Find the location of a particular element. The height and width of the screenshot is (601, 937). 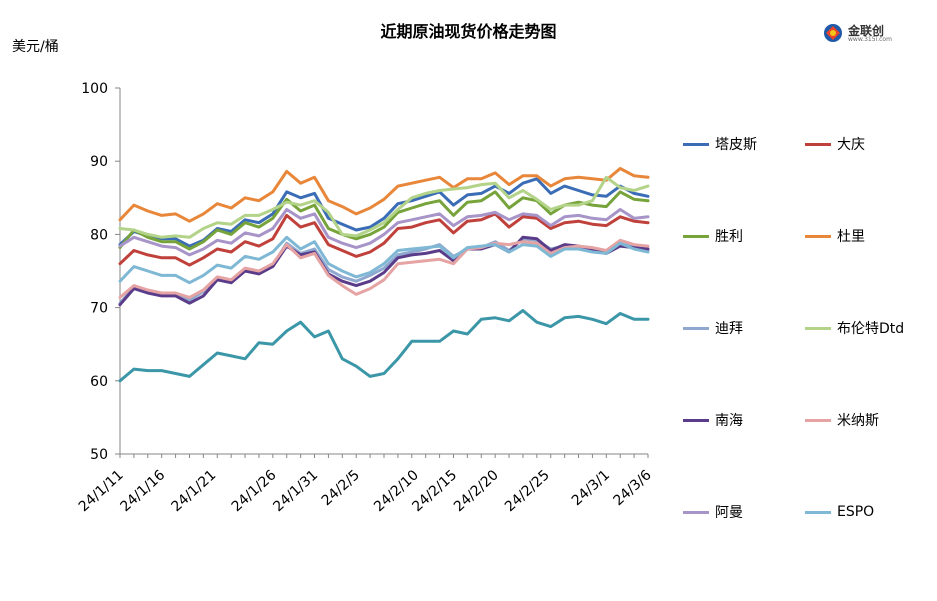

legend-label: 大庆 is located at coordinates (851, 145).